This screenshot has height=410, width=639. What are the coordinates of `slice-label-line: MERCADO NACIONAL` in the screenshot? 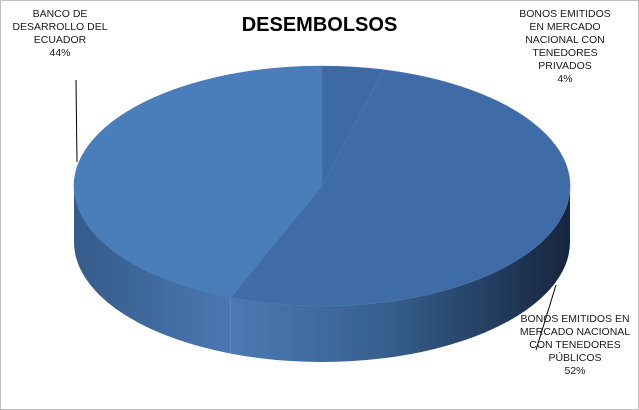 It's located at (575, 332).